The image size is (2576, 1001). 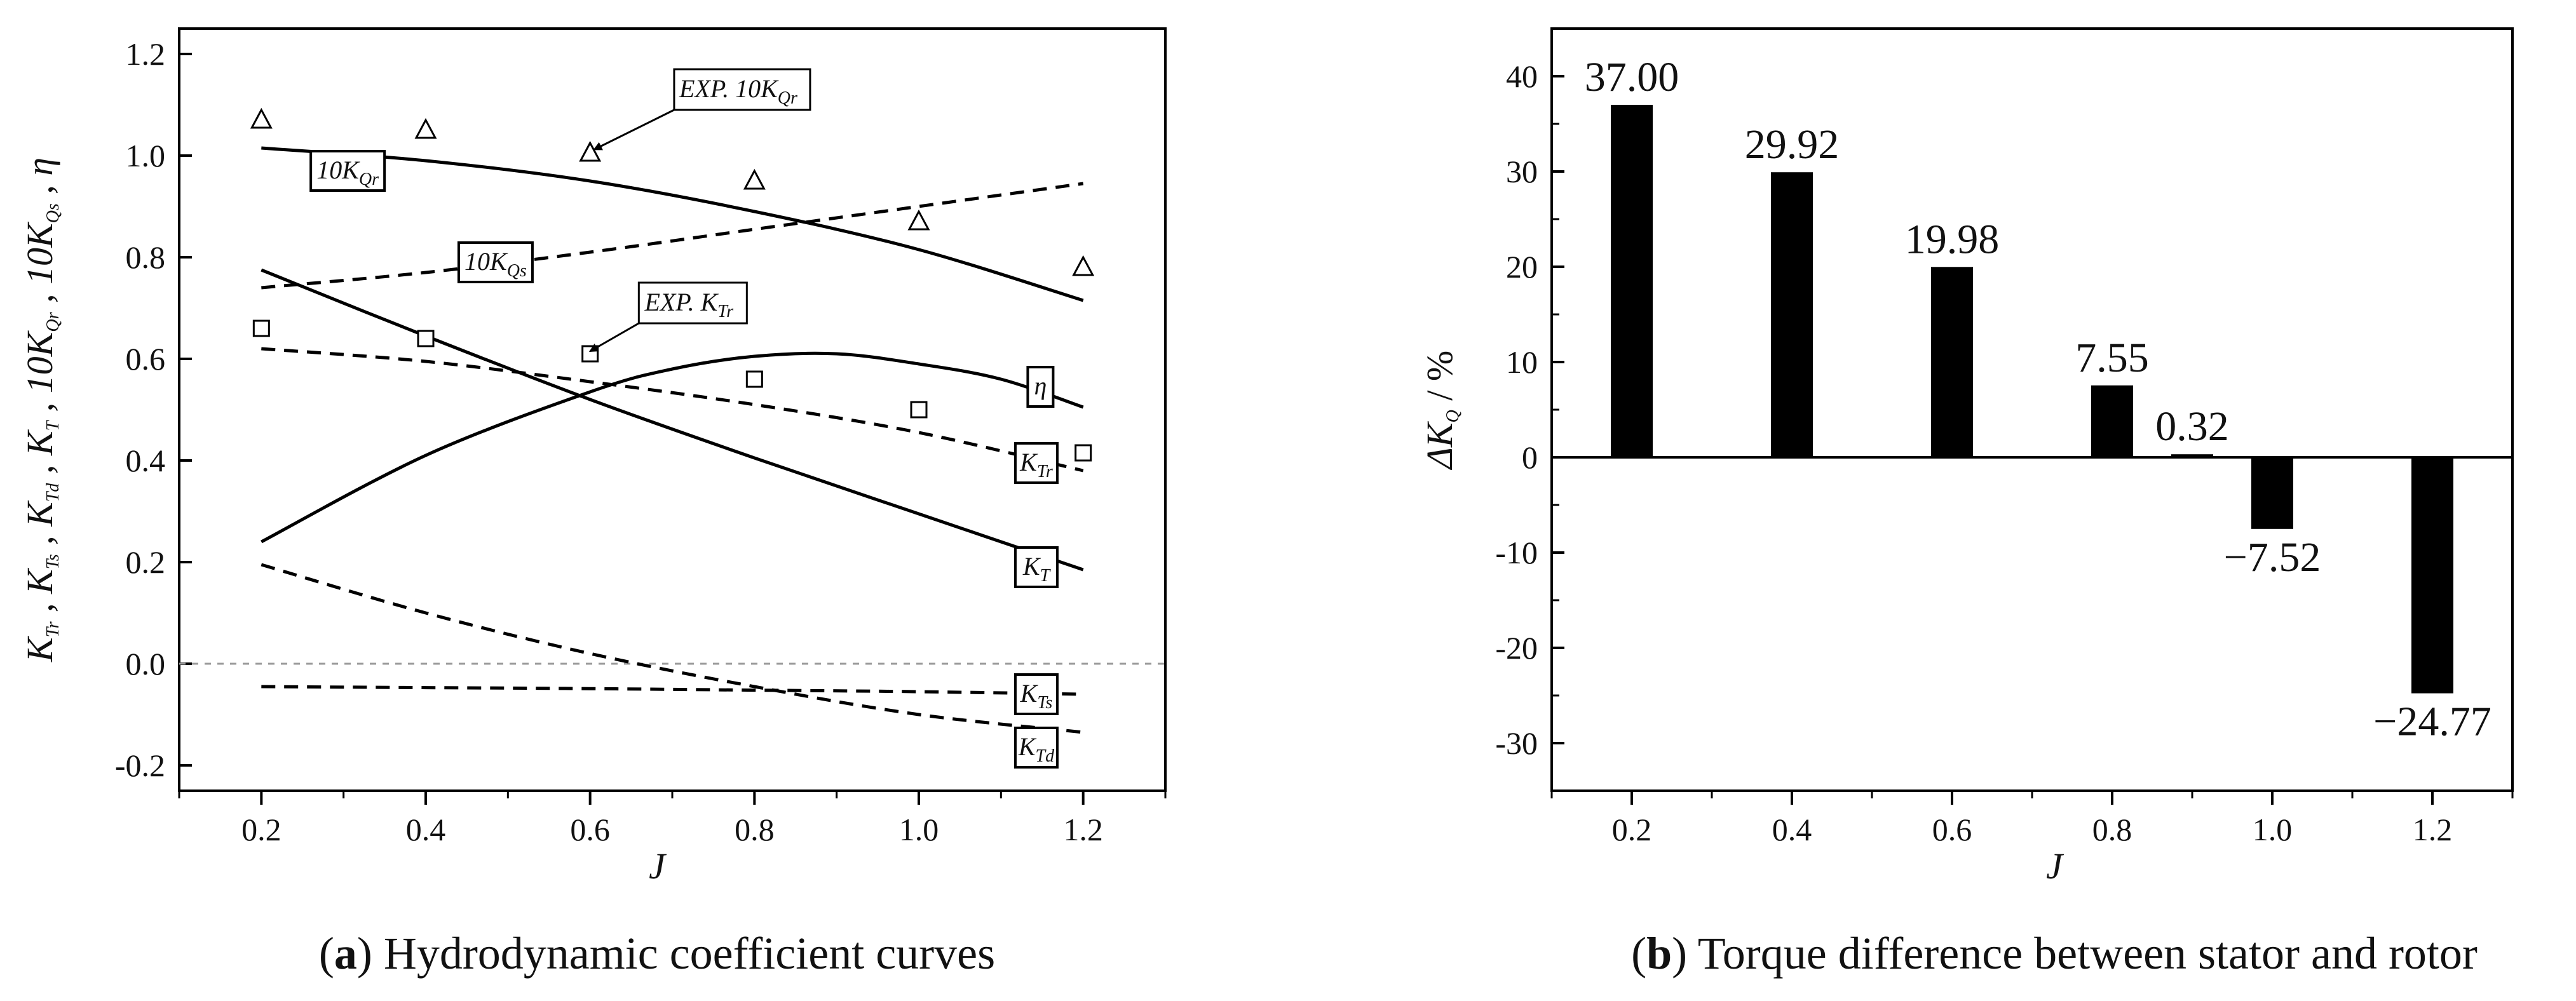 I want to click on x-tick-label-a: 1.0, so click(x=919, y=829).